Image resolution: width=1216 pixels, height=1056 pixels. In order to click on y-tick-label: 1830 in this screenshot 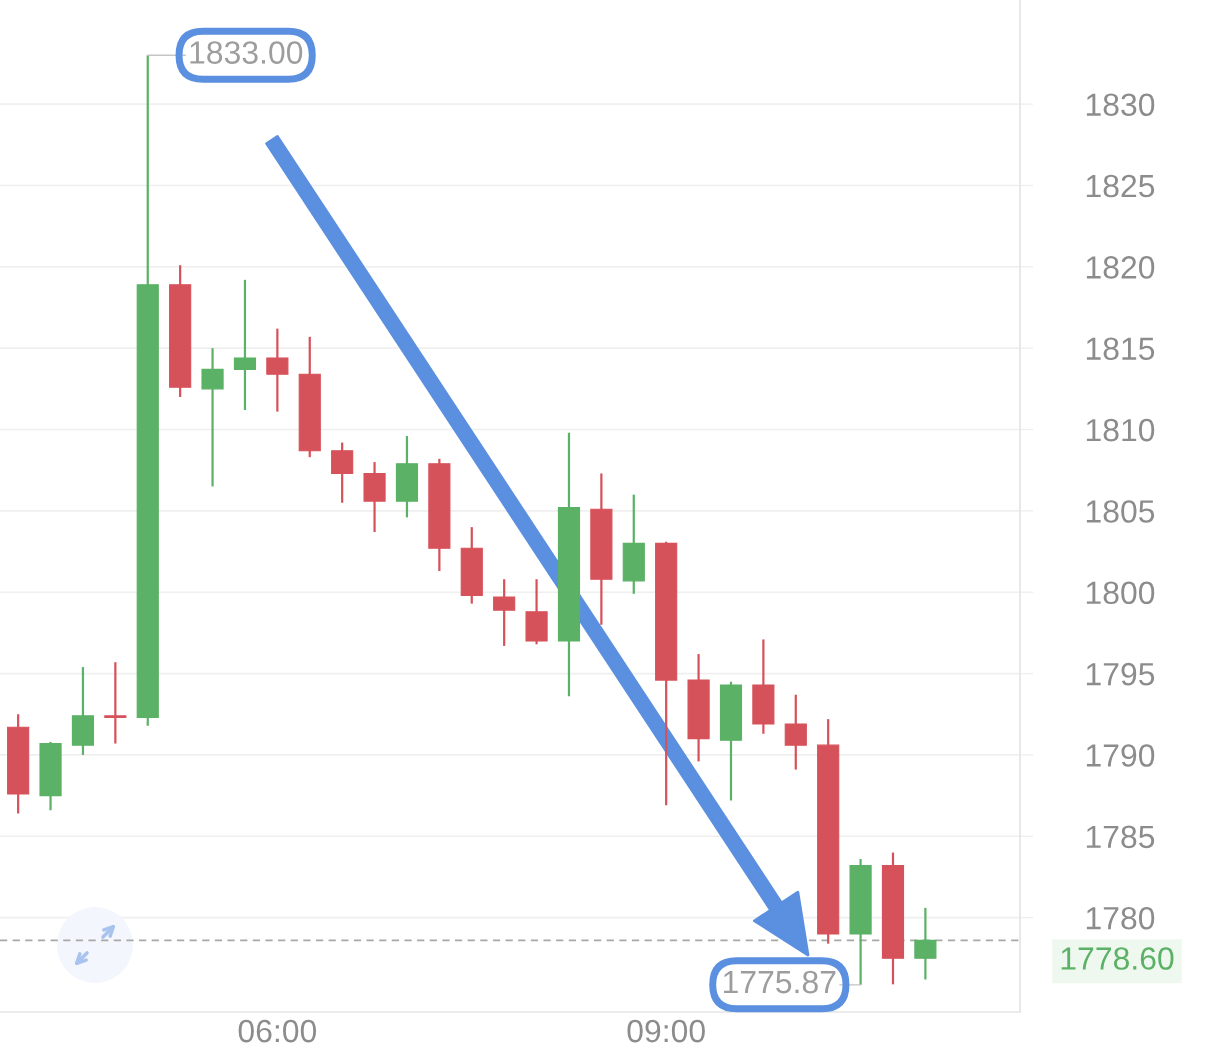, I will do `click(1120, 105)`.